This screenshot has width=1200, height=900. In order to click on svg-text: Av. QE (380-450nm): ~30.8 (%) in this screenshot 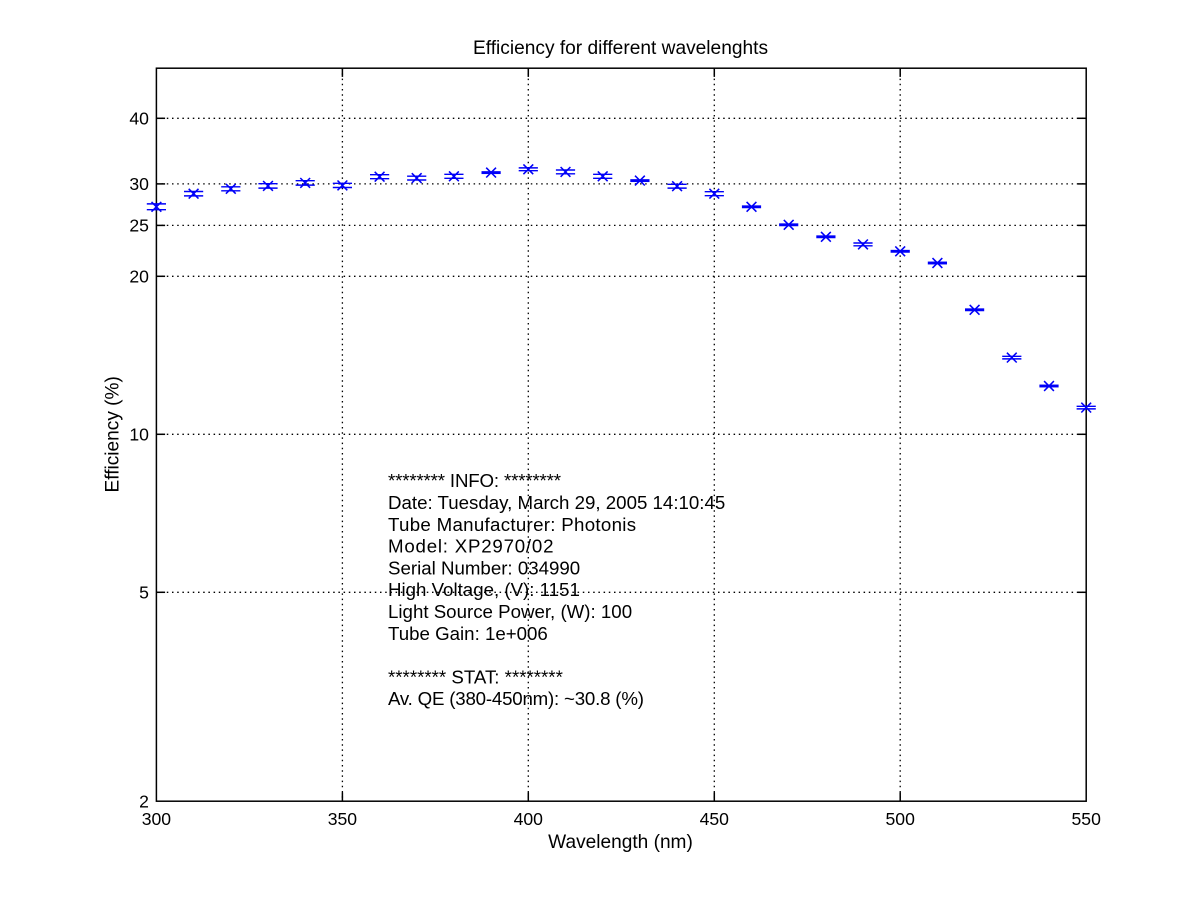, I will do `click(516, 698)`.